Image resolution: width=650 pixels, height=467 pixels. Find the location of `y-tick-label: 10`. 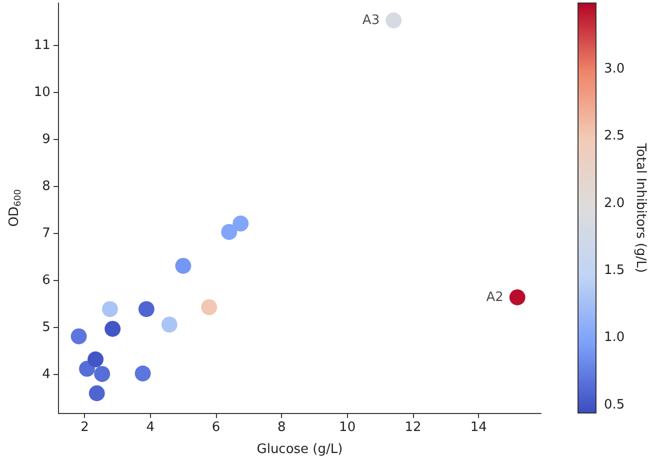

y-tick-label: 10 is located at coordinates (42, 92).